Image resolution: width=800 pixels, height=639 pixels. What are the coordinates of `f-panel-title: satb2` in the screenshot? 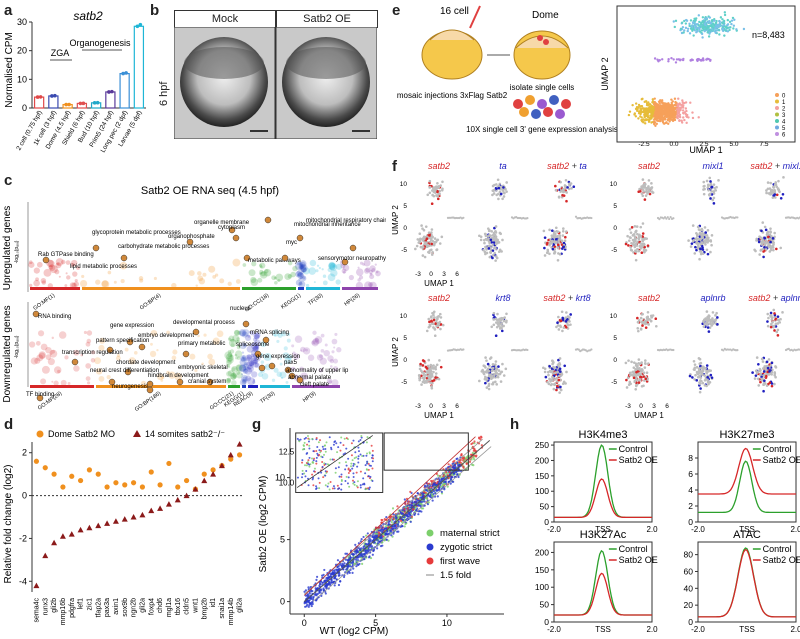 It's located at (649, 166).